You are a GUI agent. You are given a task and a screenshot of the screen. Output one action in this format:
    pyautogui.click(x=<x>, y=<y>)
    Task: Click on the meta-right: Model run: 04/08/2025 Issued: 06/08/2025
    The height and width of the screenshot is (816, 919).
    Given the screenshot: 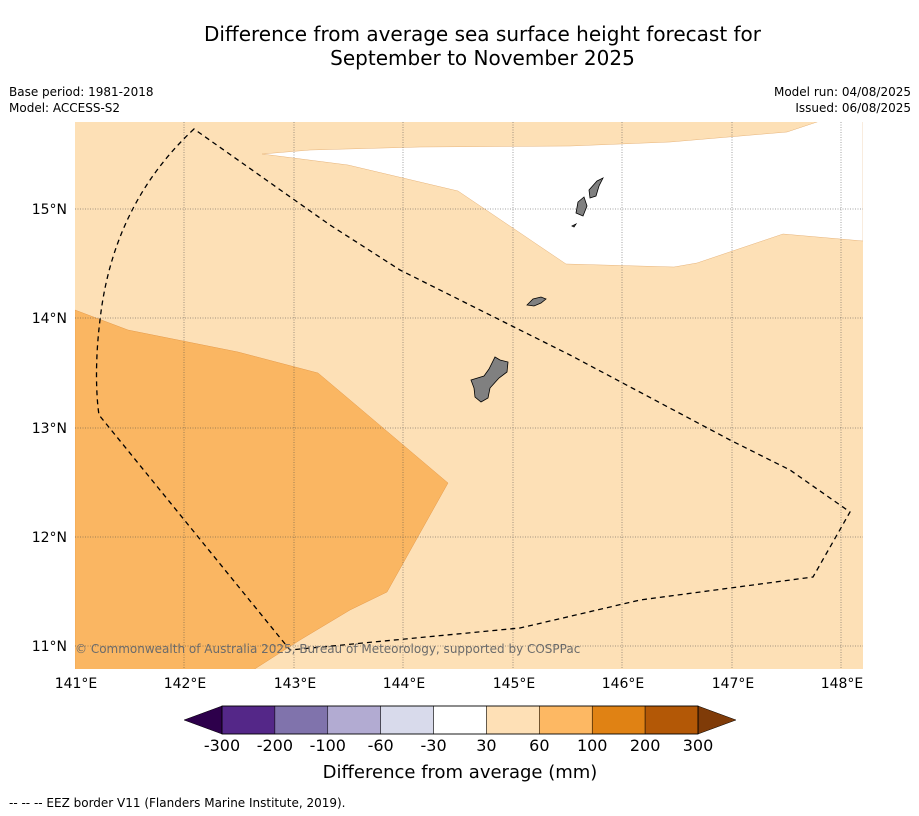 What is the action you would take?
    pyautogui.click(x=842, y=100)
    